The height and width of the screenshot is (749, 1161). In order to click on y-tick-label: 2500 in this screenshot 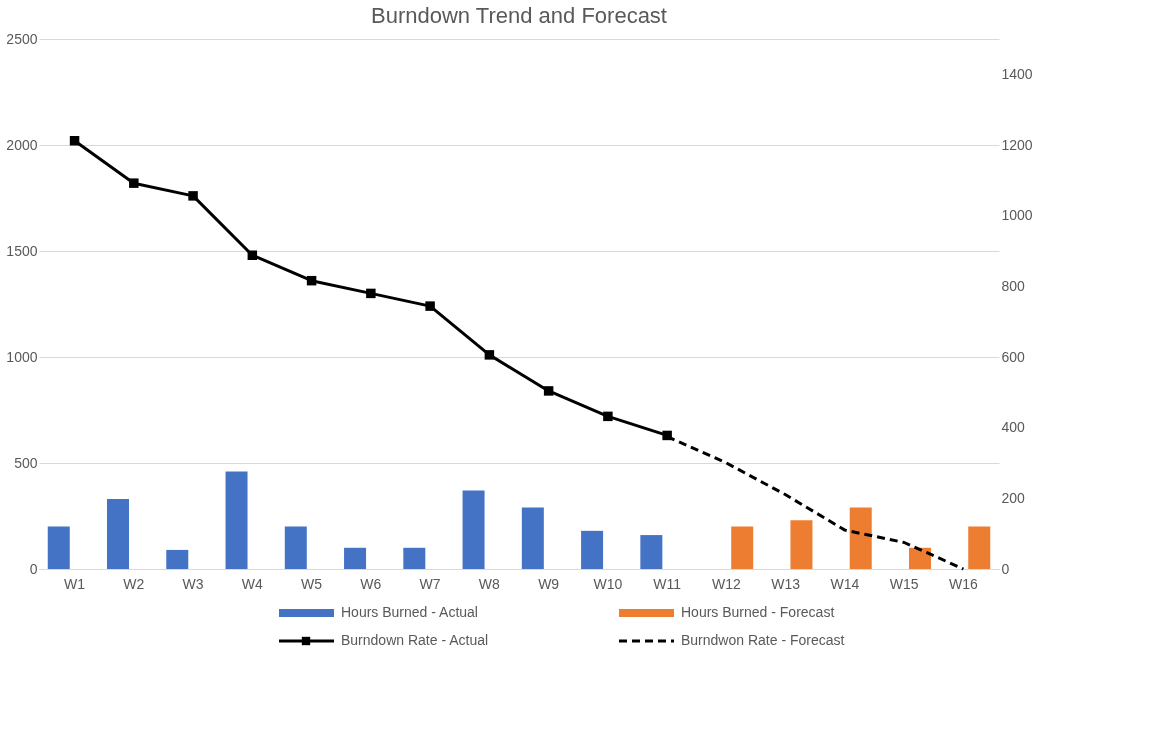, I will do `click(22, 38)`.